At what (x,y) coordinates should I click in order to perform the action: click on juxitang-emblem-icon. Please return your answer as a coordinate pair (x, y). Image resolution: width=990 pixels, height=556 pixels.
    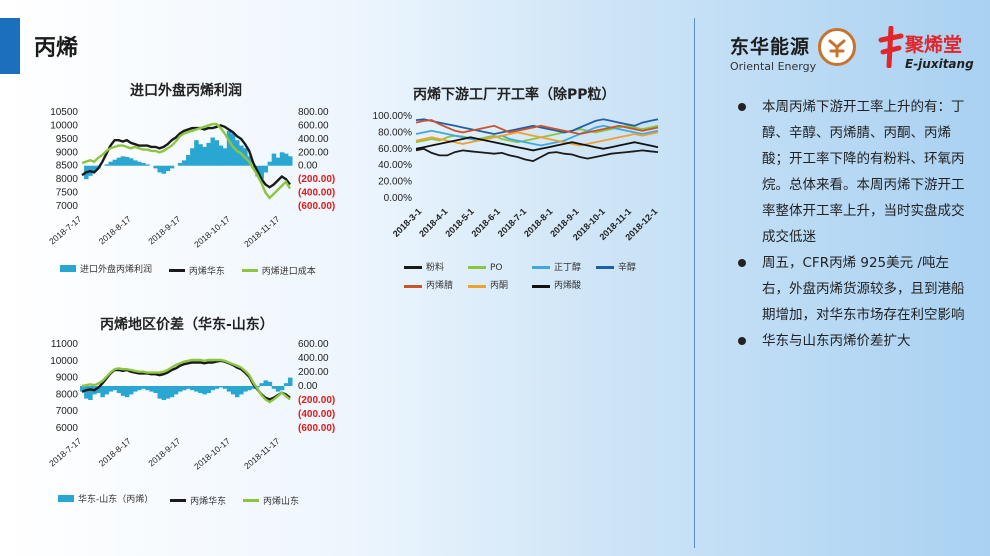
    Looking at the image, I should click on (891, 47).